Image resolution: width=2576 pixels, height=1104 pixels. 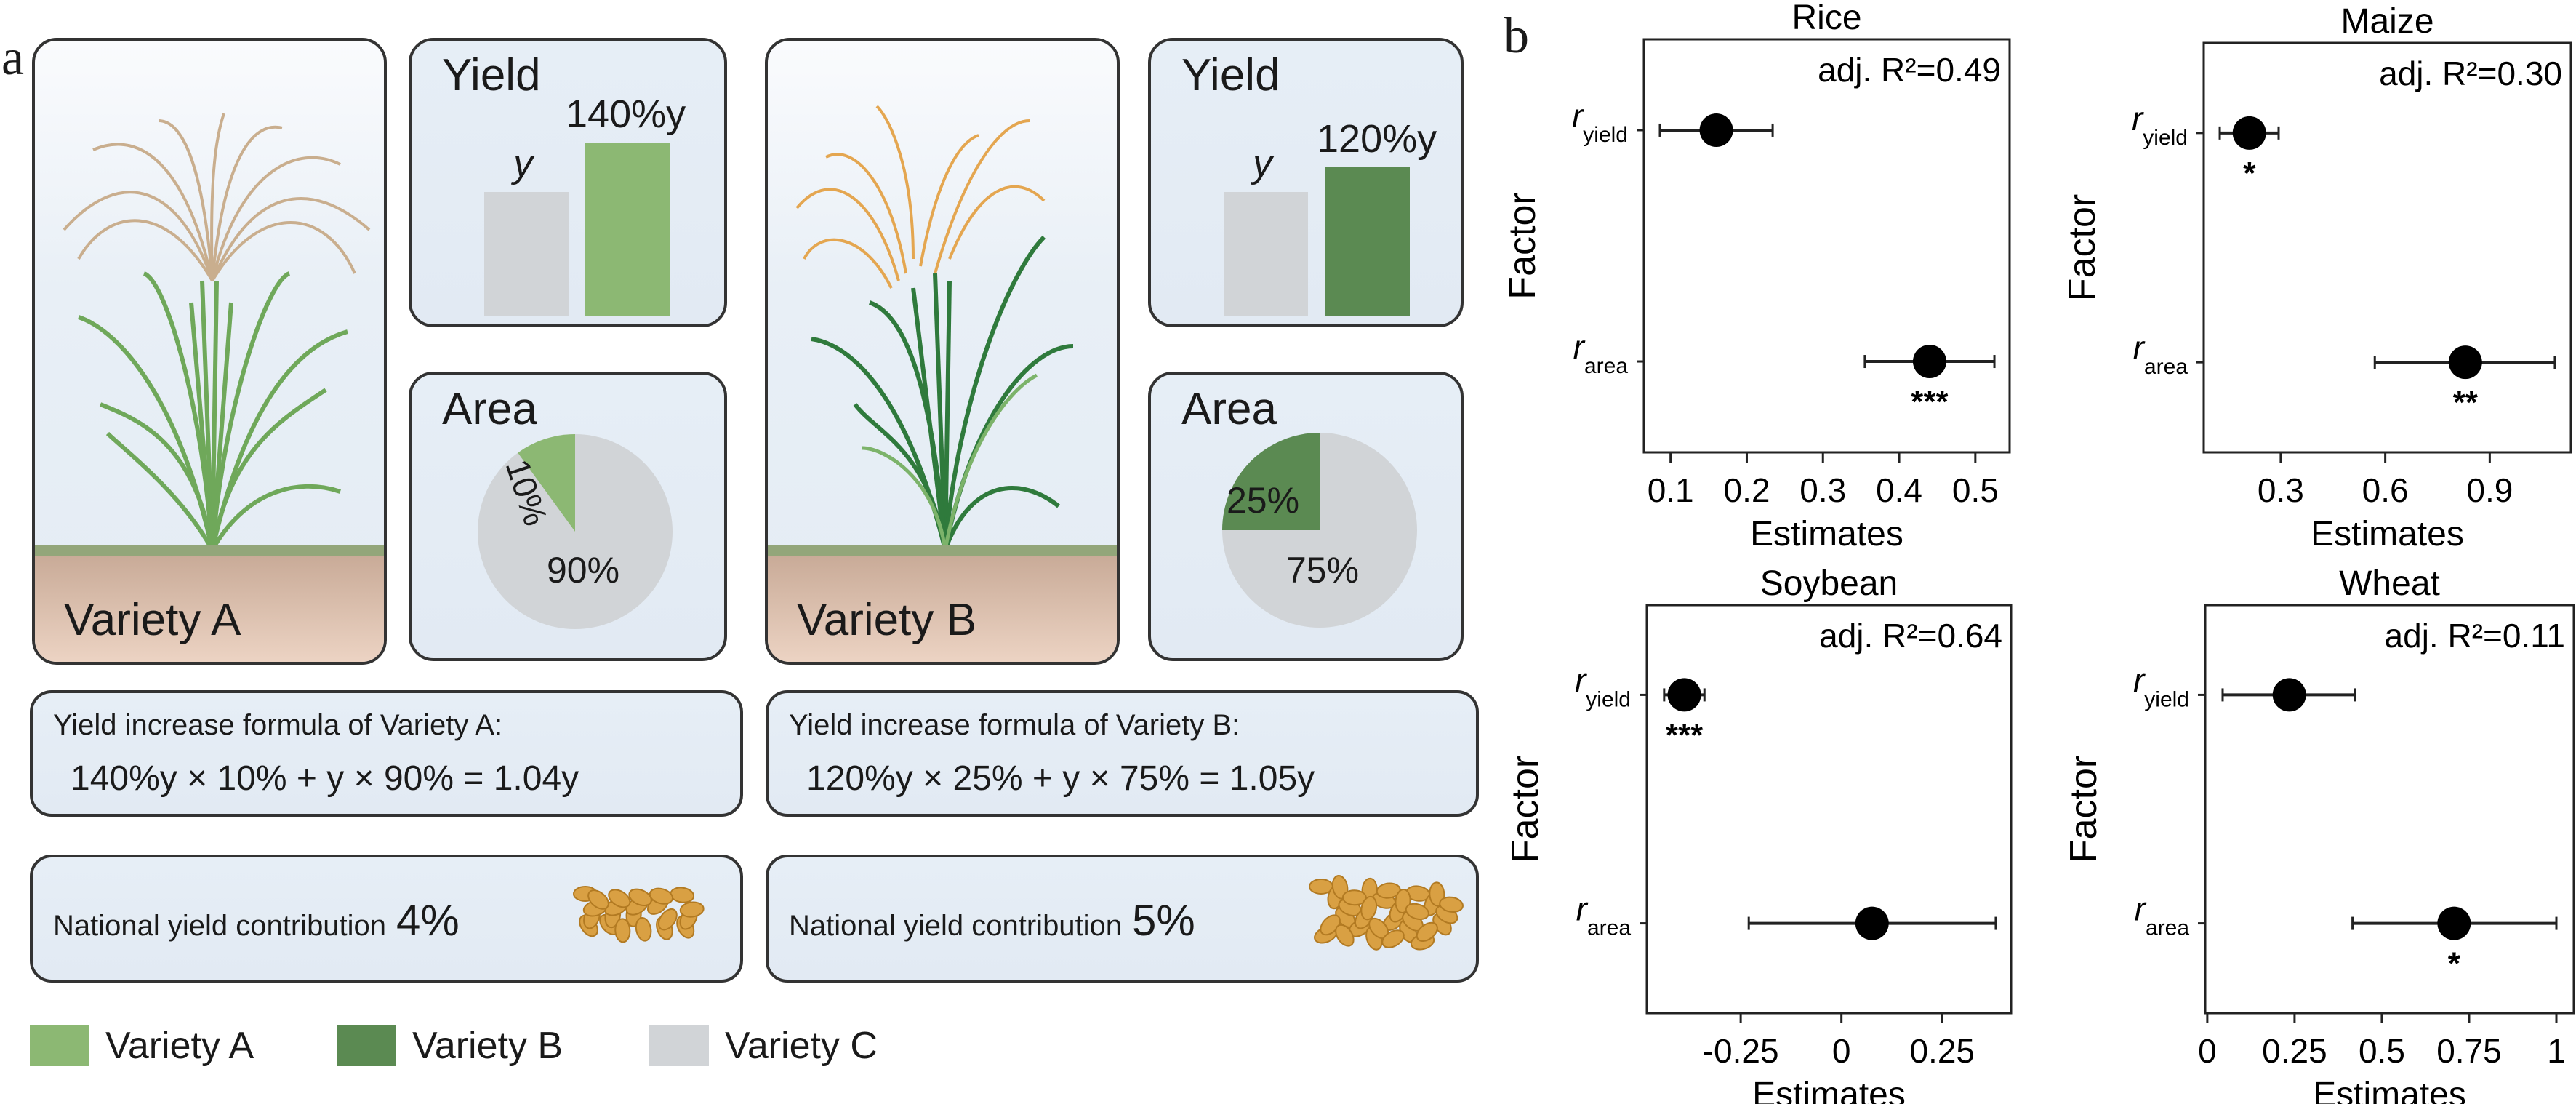 I want to click on variety-a-contribution-box: National yield contribution 4%, so click(x=386, y=919).